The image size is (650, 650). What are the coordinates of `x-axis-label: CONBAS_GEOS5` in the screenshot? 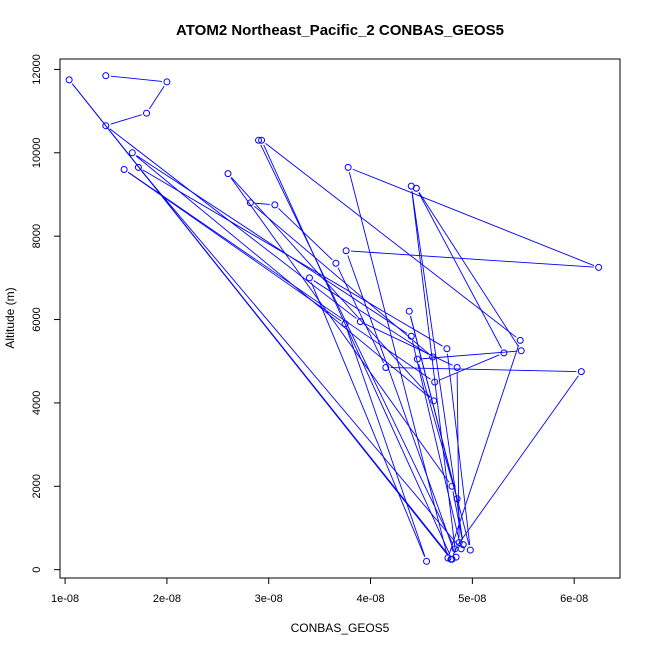 It's located at (340, 628).